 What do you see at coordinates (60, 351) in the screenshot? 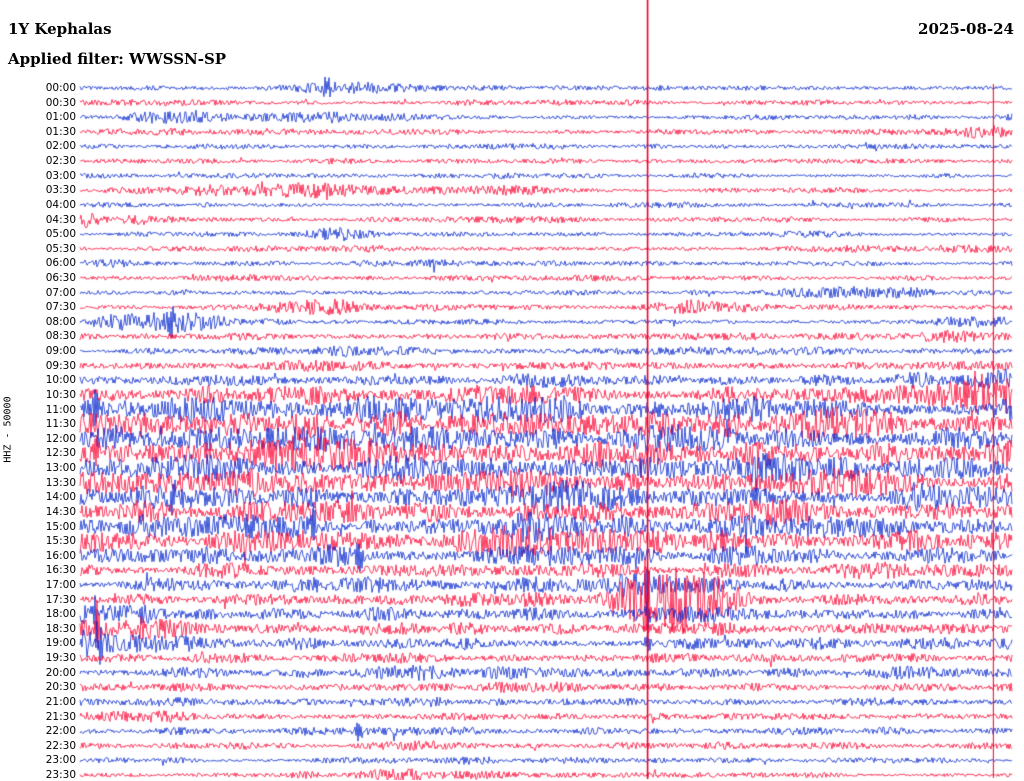
I see `time-label: 09:00` at bounding box center [60, 351].